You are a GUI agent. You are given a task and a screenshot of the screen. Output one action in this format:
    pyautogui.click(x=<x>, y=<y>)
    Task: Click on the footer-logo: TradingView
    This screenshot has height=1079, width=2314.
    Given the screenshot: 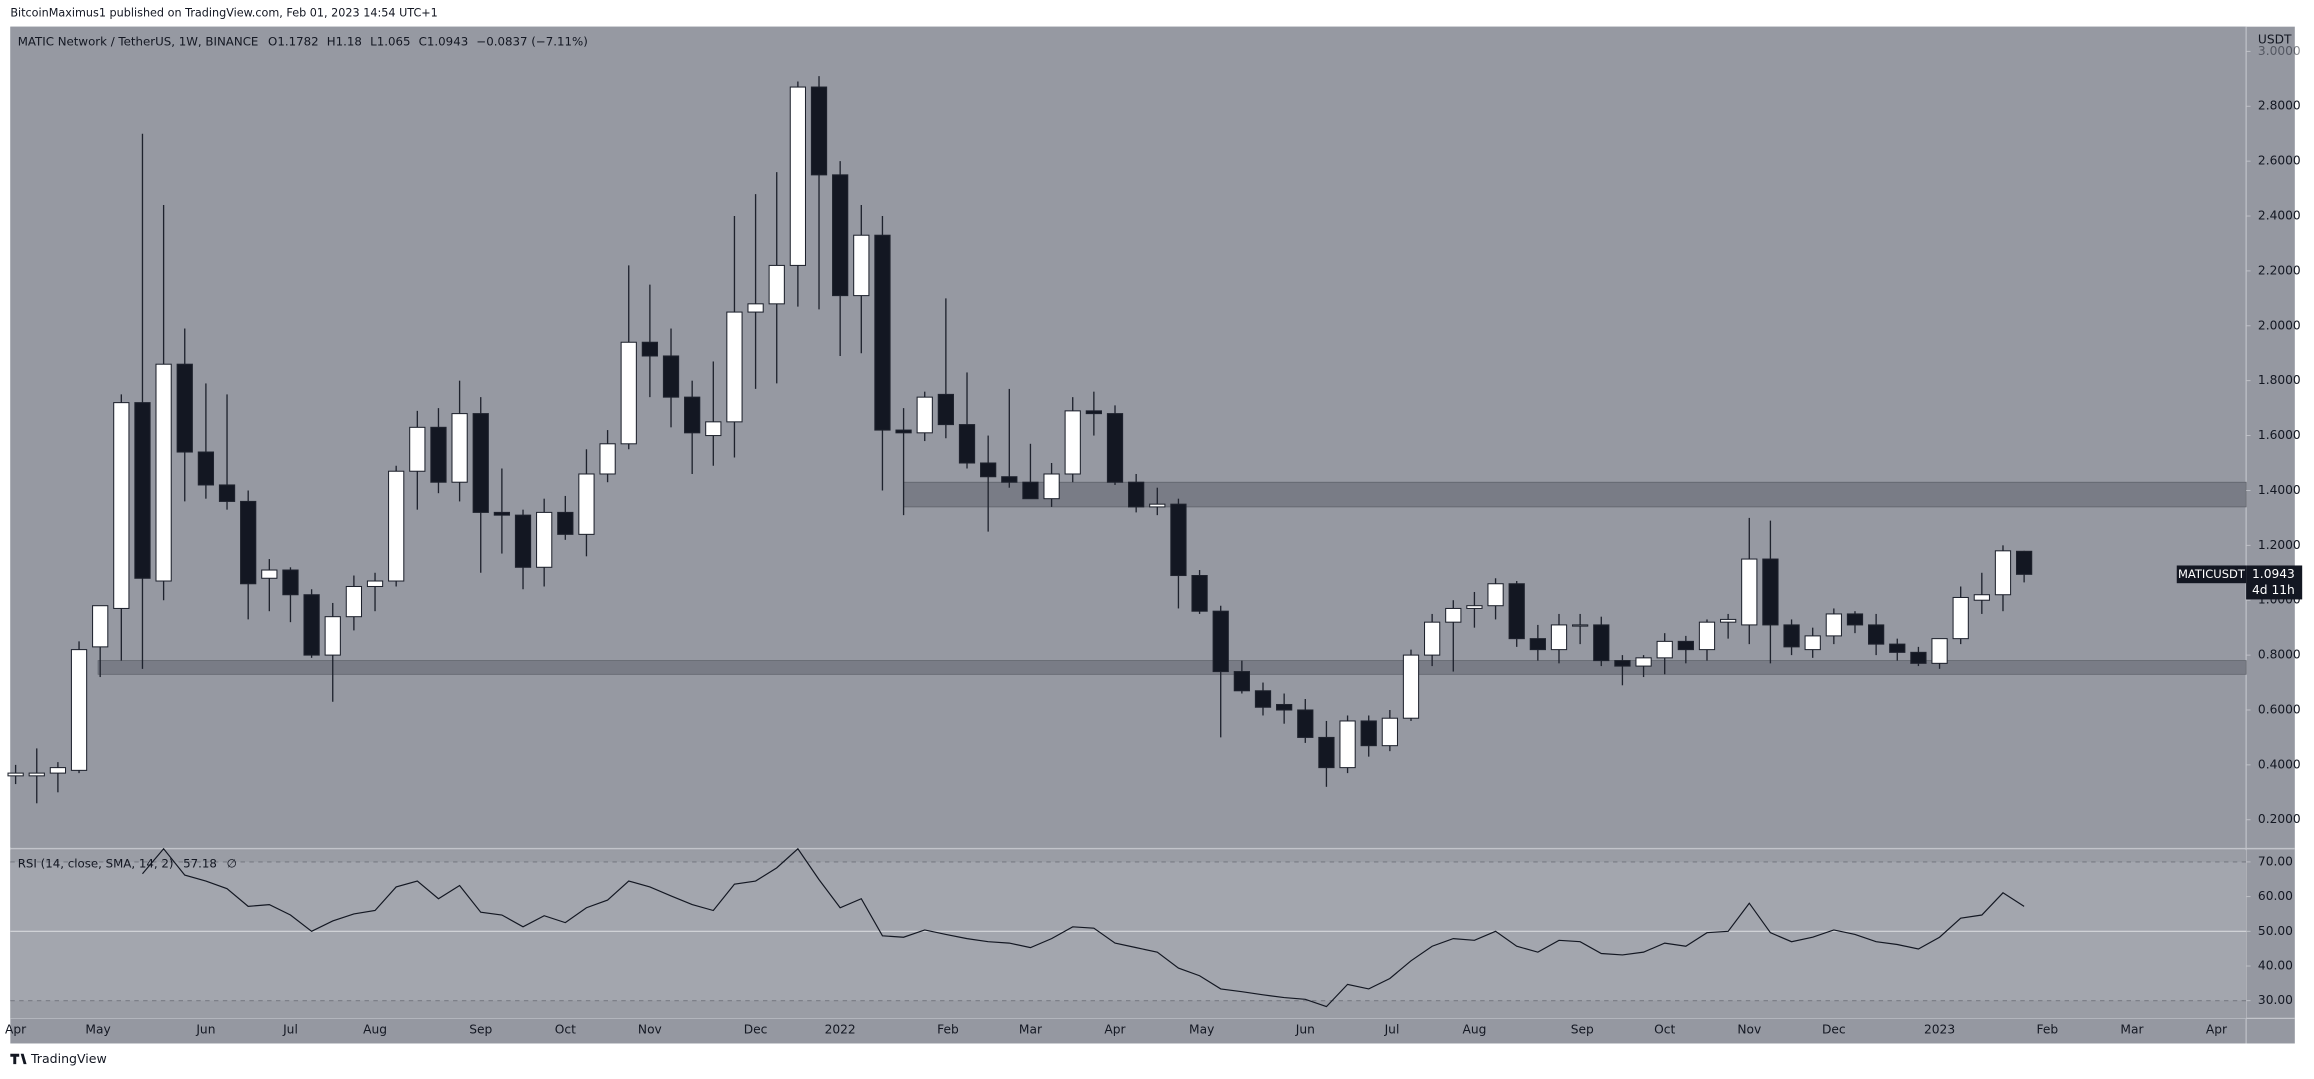 What is the action you would take?
    pyautogui.click(x=58, y=1058)
    